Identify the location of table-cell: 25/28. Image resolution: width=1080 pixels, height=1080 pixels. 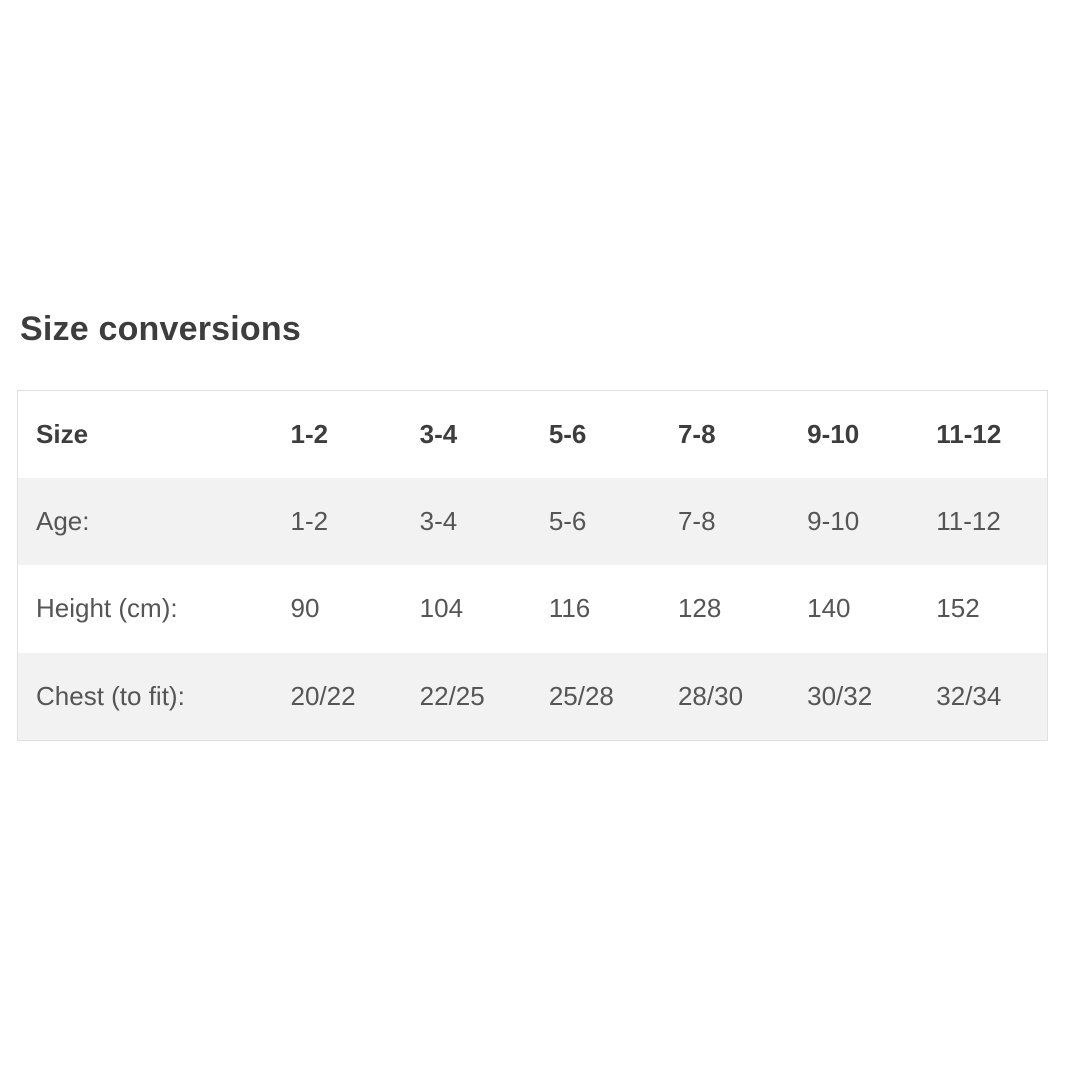
(581, 695).